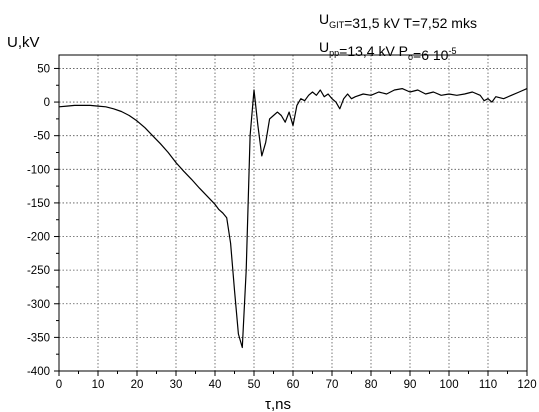 The image size is (539, 412). I want to click on y-axis-ticks, so click(56, 219).